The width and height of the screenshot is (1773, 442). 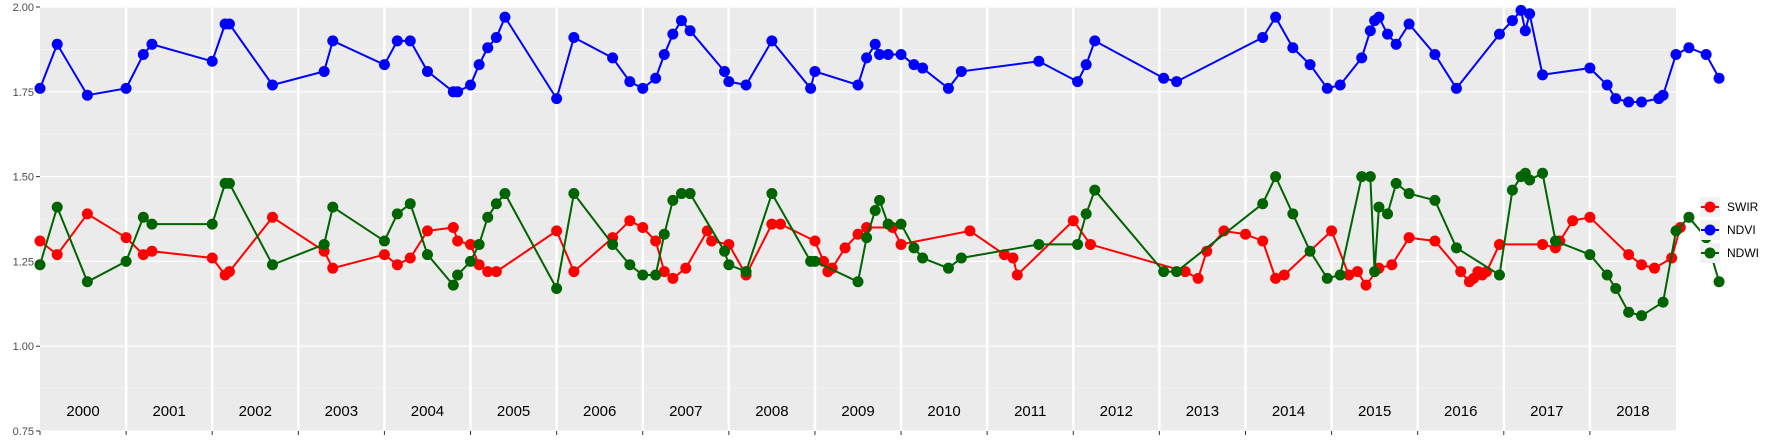 I want to click on year-label: 2009, so click(x=857, y=411).